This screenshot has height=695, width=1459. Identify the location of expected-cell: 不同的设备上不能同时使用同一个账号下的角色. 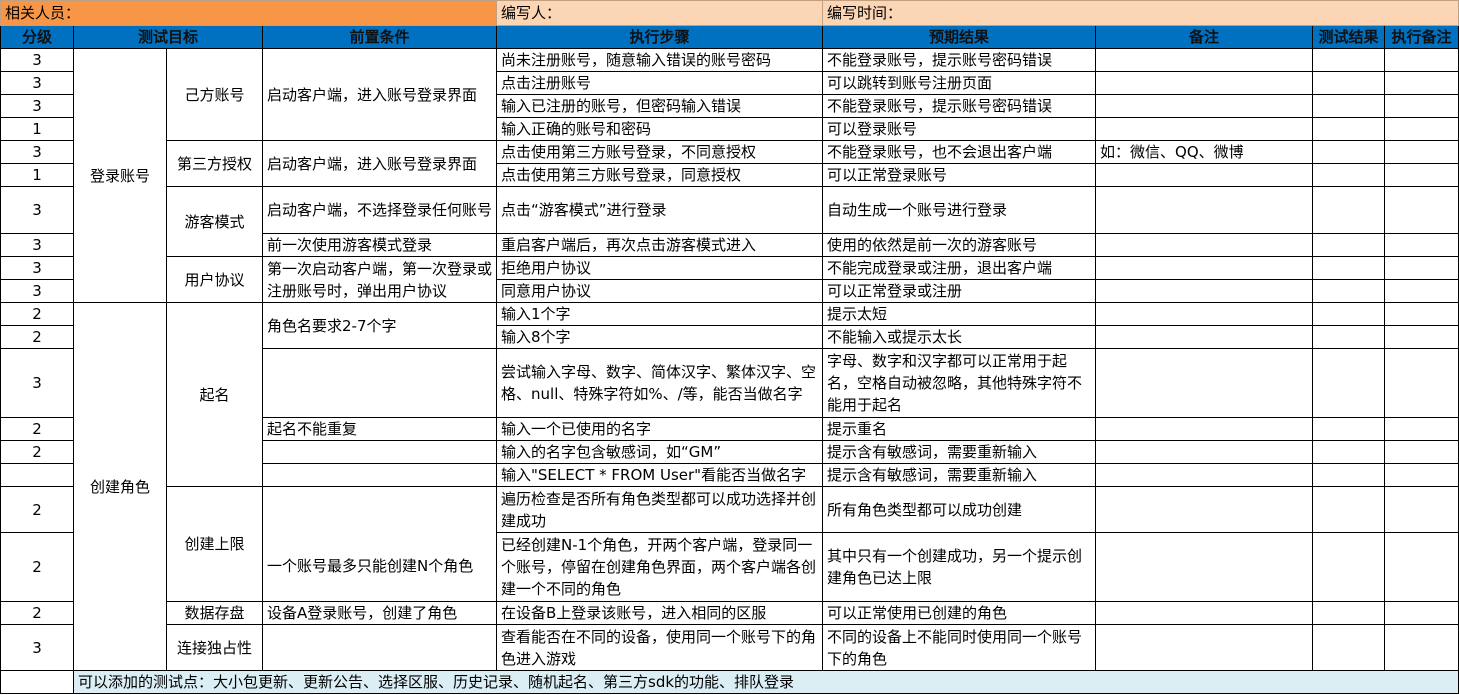
(959, 647).